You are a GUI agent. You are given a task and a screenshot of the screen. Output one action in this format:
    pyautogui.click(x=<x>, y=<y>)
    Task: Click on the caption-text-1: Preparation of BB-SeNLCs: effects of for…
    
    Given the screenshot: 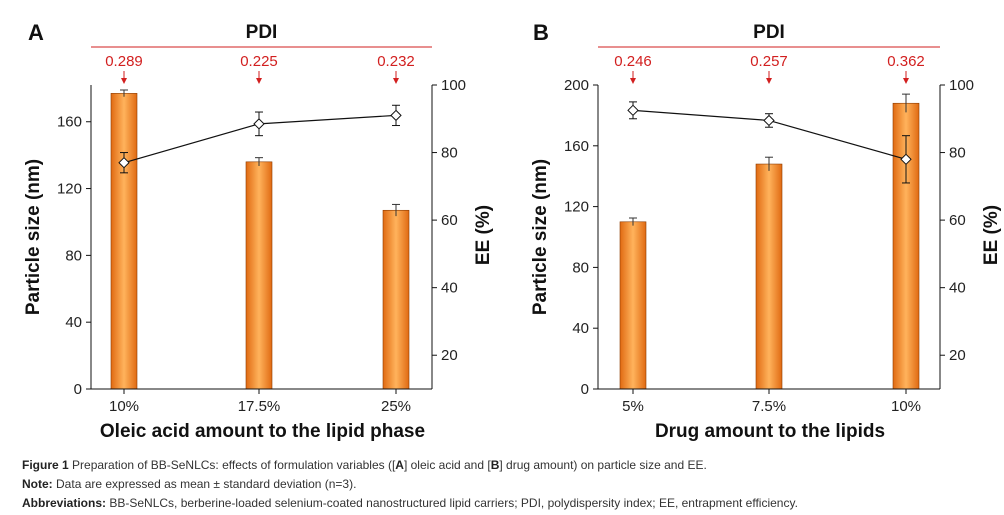 What is the action you would take?
    pyautogui.click(x=234, y=465)
    